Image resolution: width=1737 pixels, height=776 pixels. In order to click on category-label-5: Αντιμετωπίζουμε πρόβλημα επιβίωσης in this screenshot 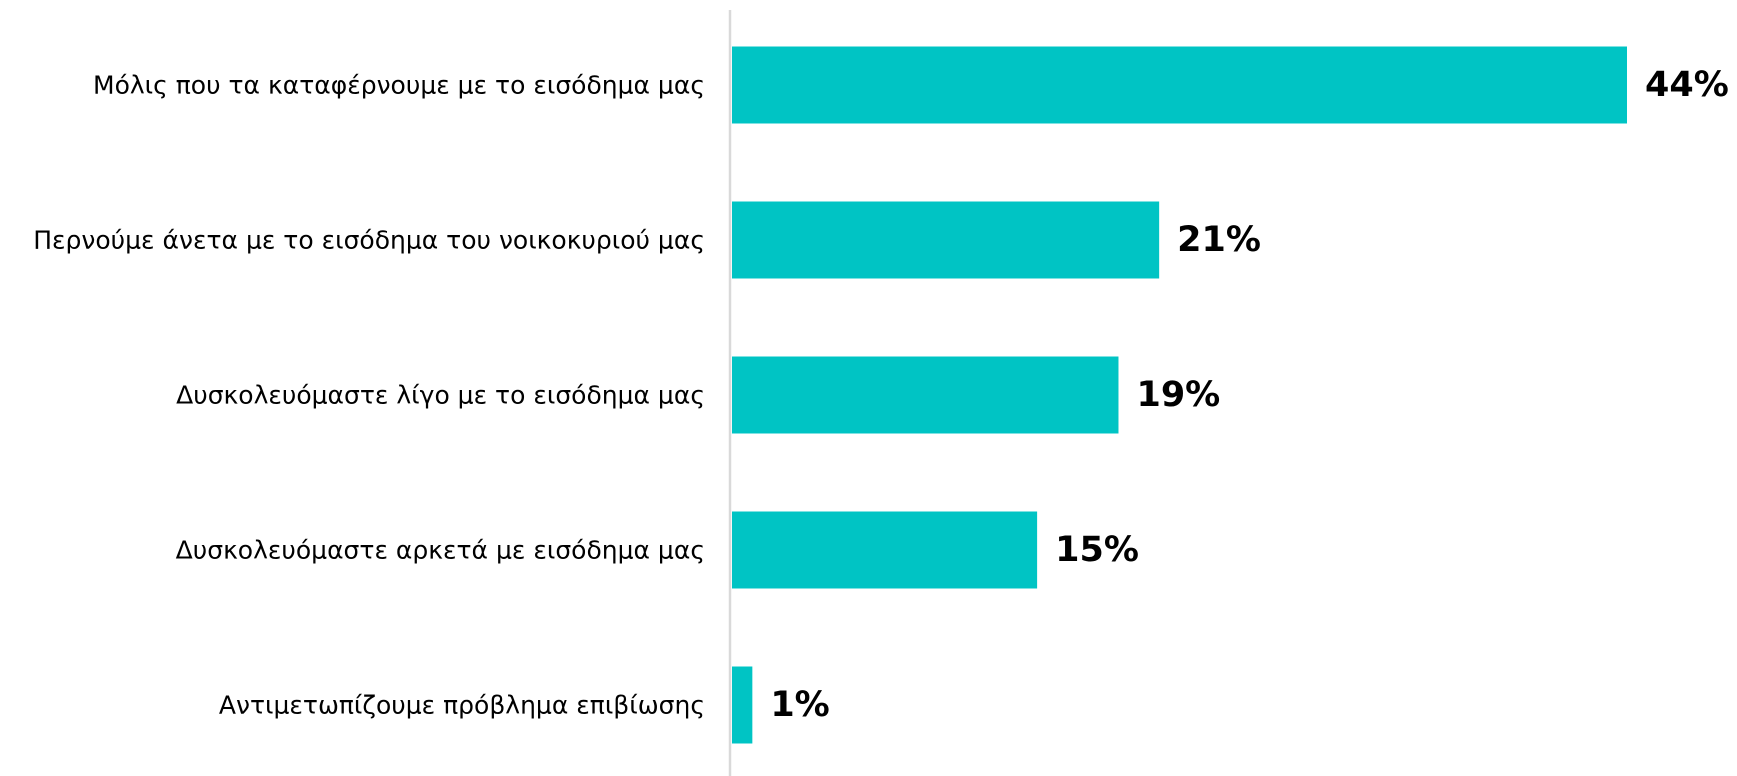, I will do `click(462, 705)`.